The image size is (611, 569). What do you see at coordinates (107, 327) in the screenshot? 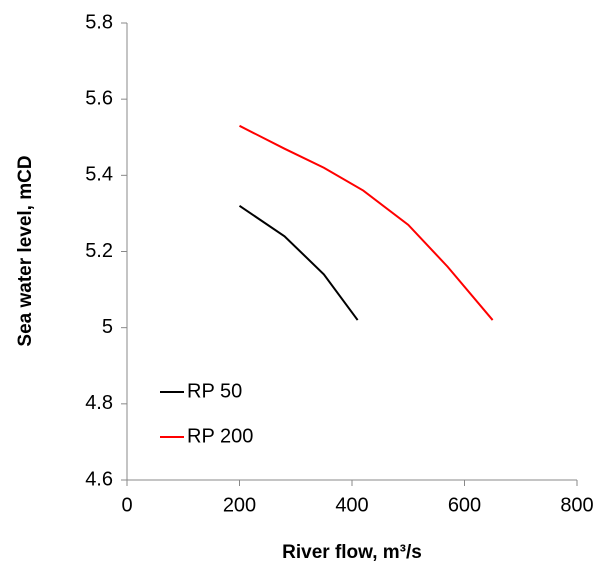
I see `y-tick-label: 5` at bounding box center [107, 327].